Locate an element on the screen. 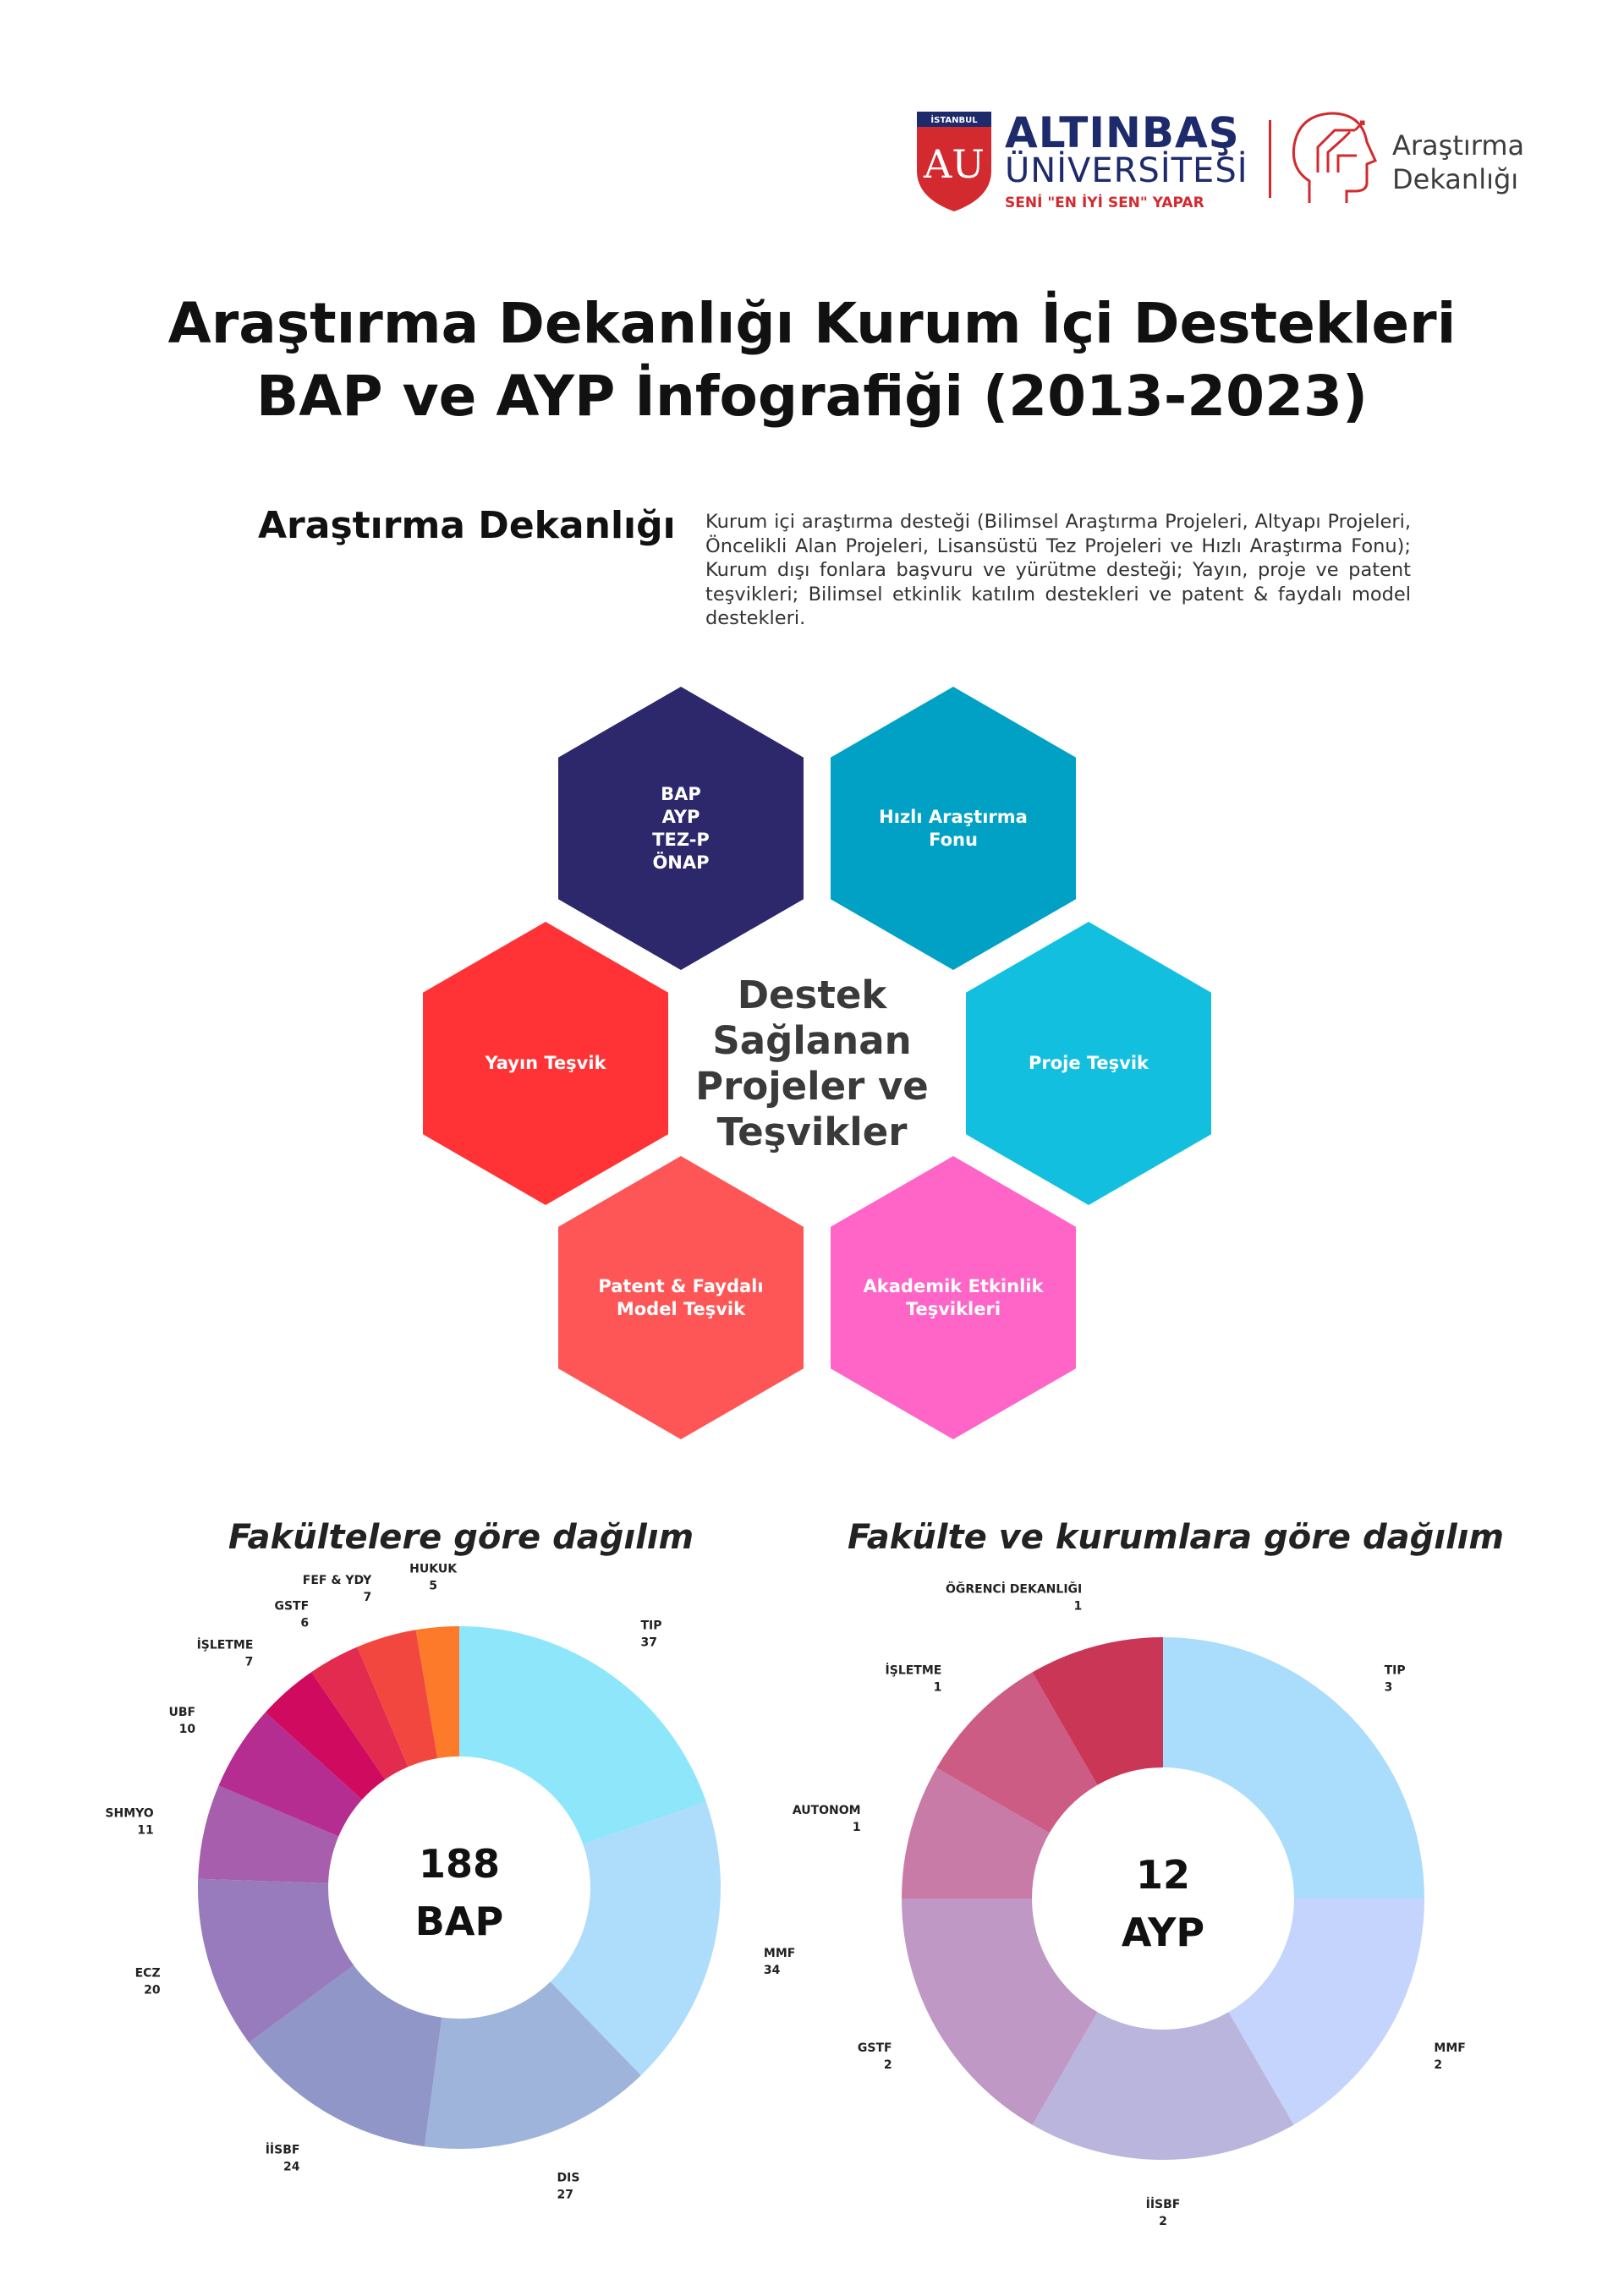 The width and height of the screenshot is (1624, 2296). bap-slice-label-shmyo: SHMYO is located at coordinates (129, 1813).